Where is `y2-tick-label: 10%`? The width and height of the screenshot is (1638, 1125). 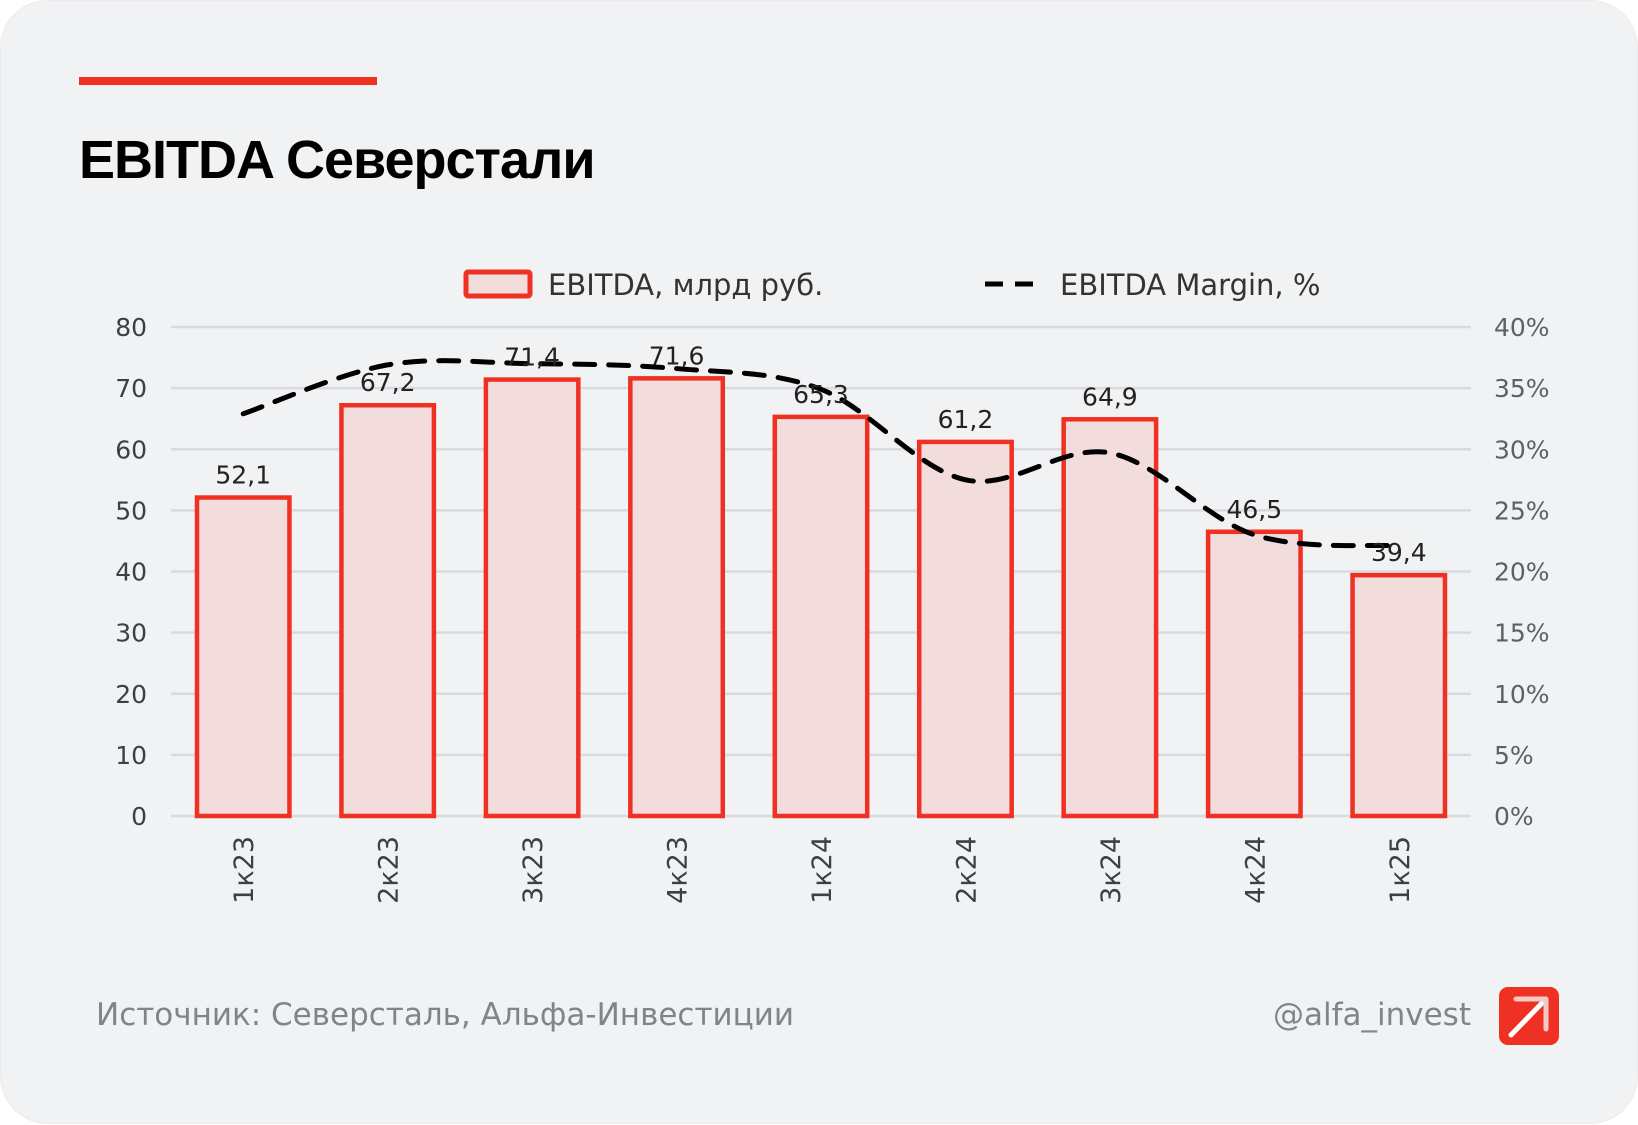 y2-tick-label: 10% is located at coordinates (1522, 694).